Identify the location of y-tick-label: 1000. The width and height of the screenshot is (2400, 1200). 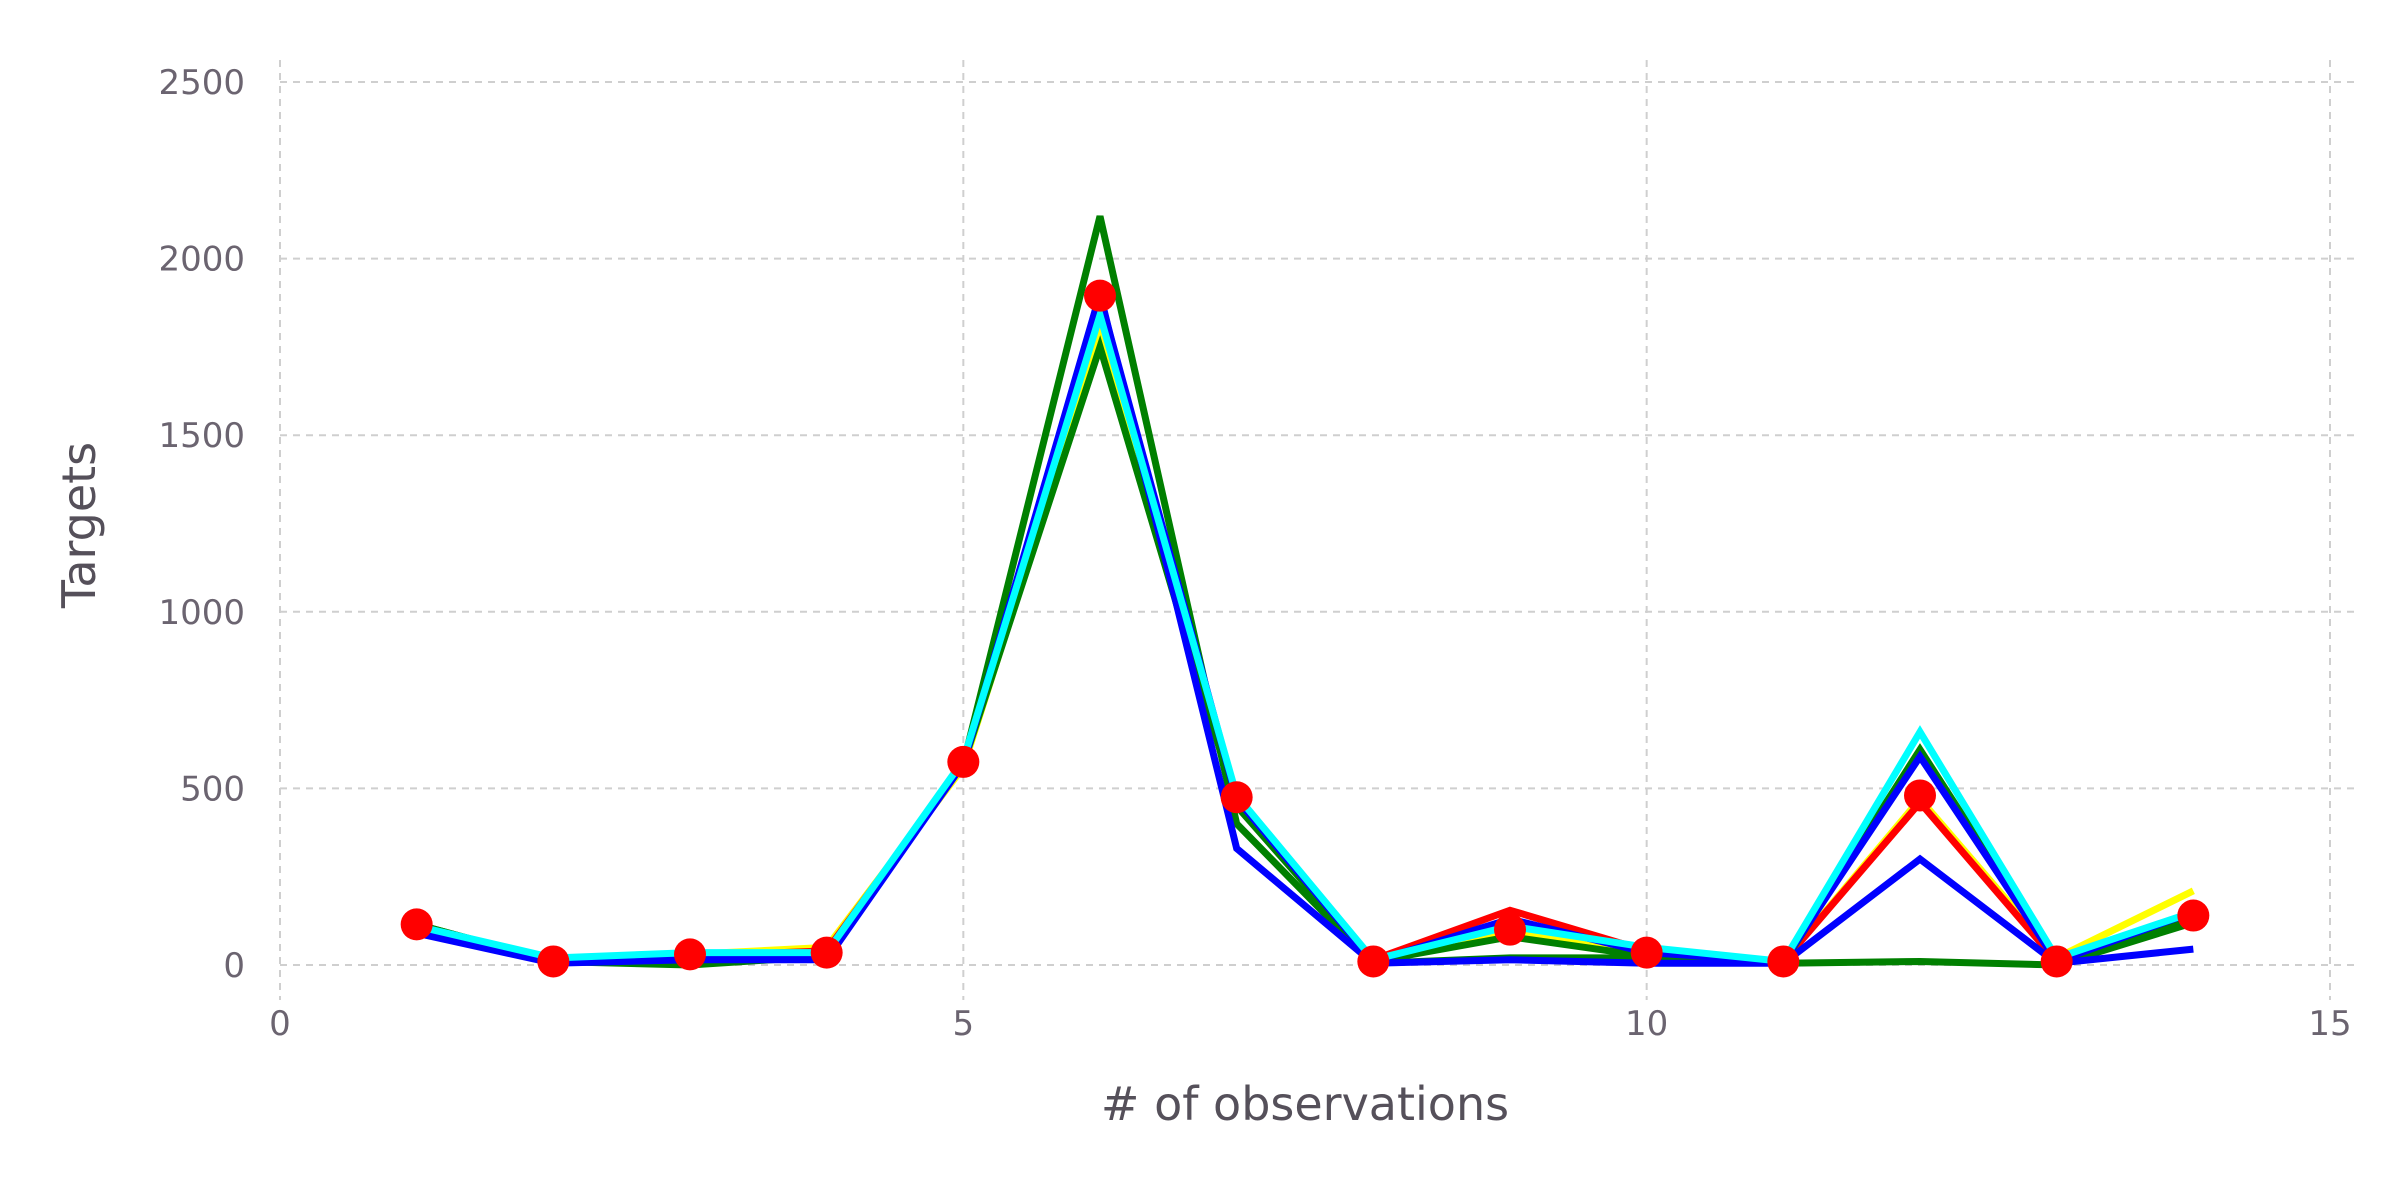
(201, 613).